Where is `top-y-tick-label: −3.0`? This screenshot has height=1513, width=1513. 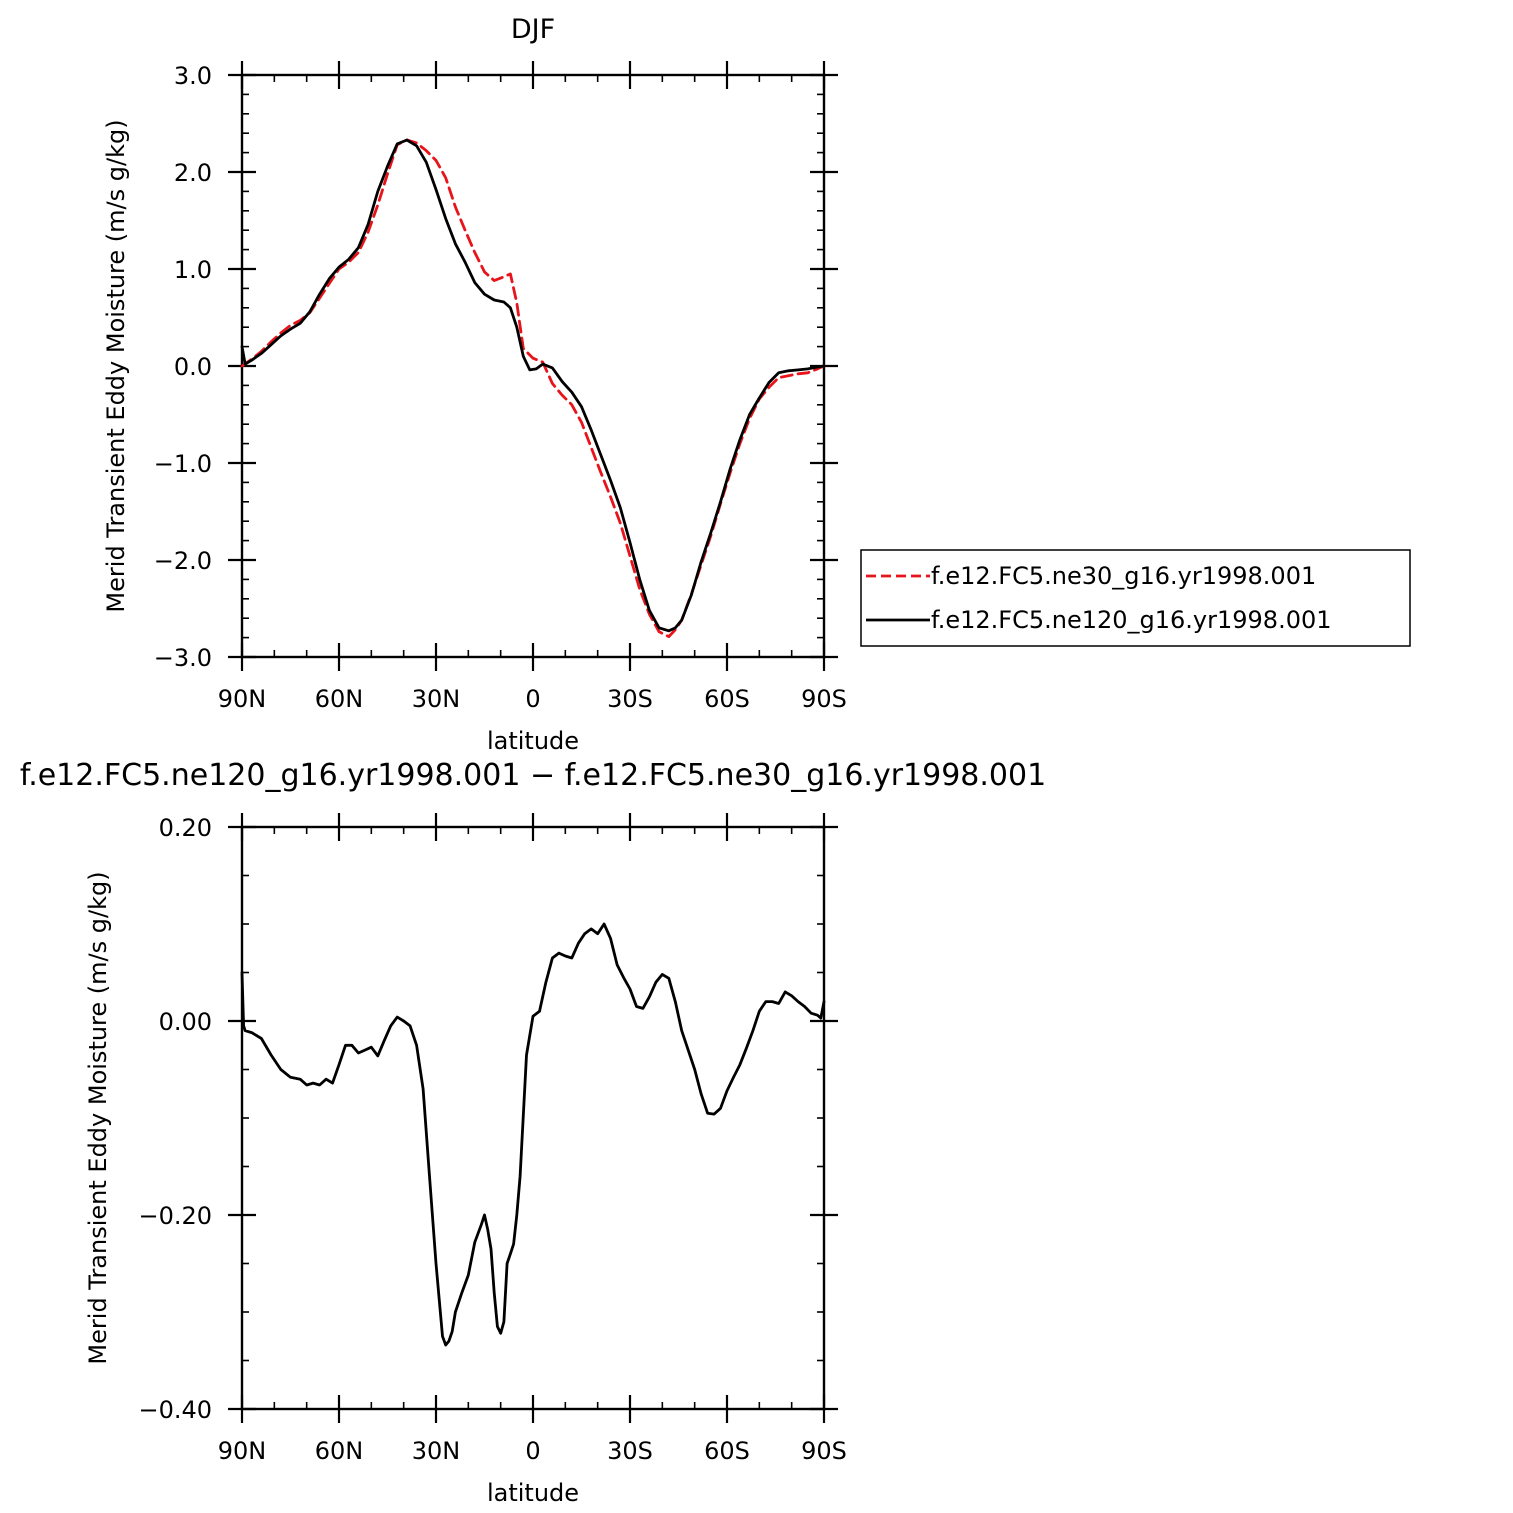 top-y-tick-label: −3.0 is located at coordinates (183, 658).